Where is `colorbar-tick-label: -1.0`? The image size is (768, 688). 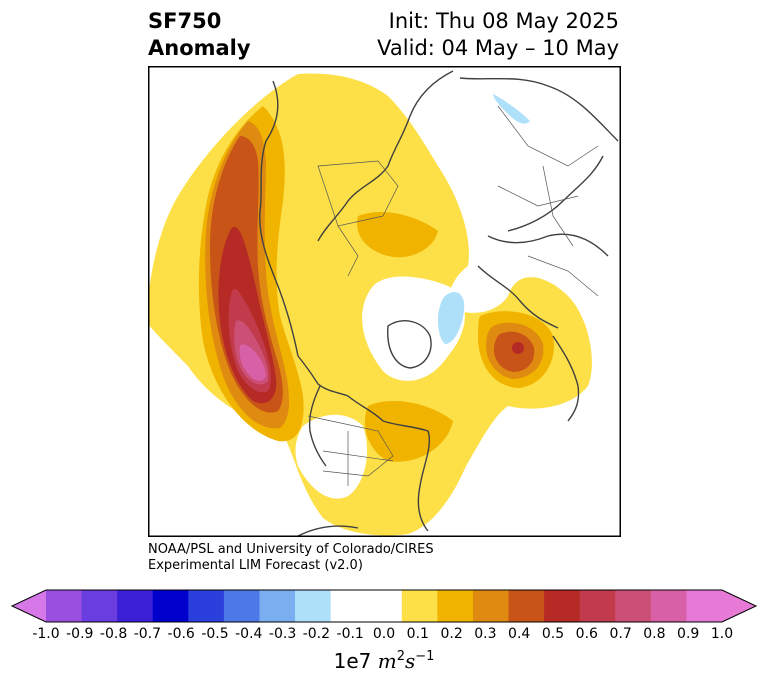
colorbar-tick-label: -1.0 is located at coordinates (46, 634).